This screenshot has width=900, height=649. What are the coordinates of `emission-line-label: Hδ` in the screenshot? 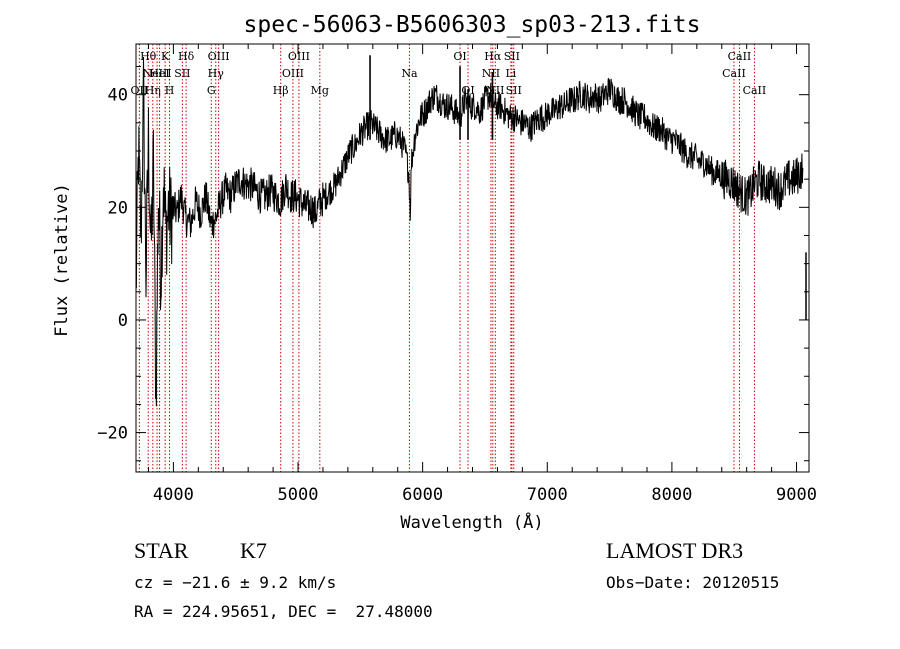 It's located at (186, 56).